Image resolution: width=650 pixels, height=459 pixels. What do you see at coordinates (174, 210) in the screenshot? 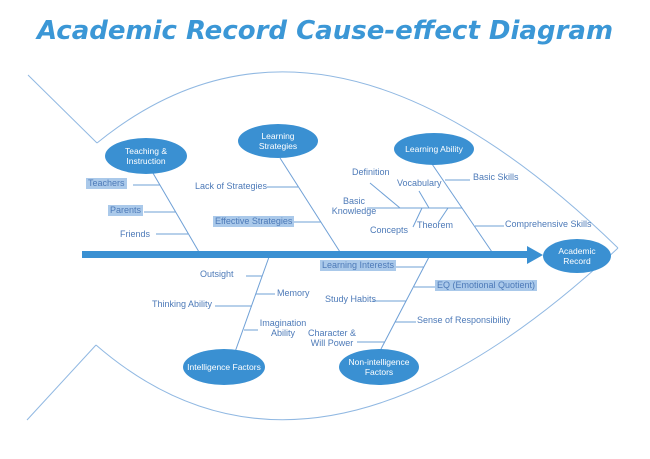
I see `teaching-bone` at bounding box center [174, 210].